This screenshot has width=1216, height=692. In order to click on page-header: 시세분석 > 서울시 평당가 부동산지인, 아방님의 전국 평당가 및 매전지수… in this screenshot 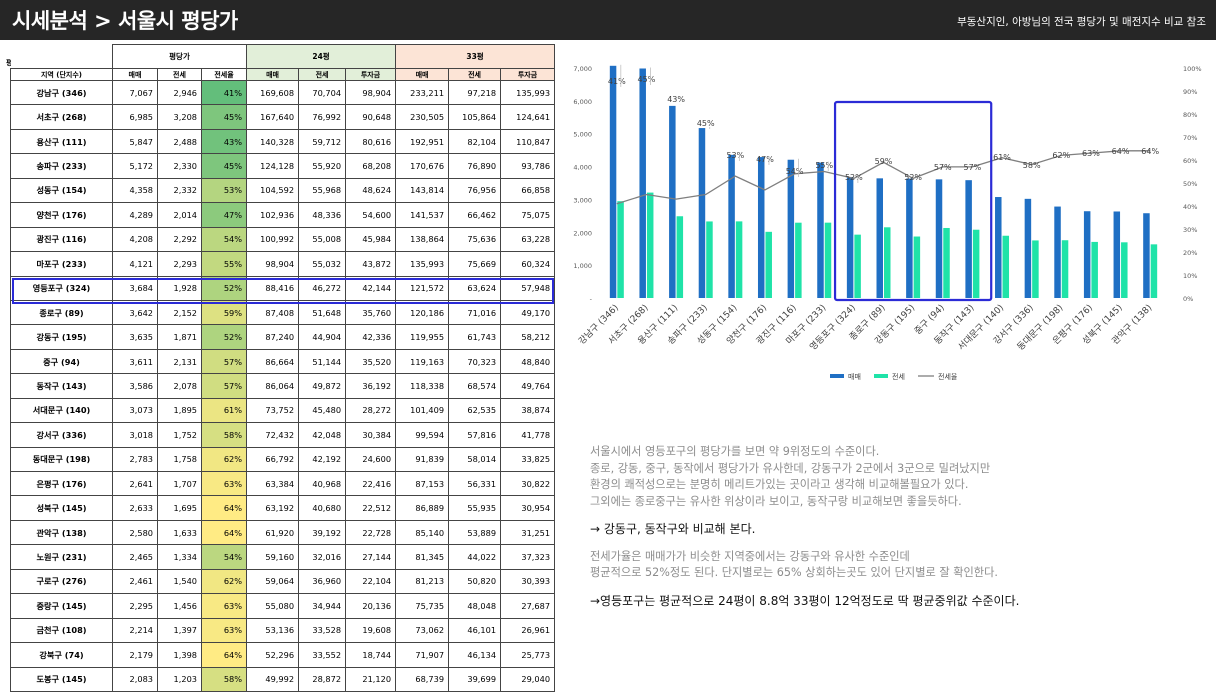, I will do `click(608, 20)`.